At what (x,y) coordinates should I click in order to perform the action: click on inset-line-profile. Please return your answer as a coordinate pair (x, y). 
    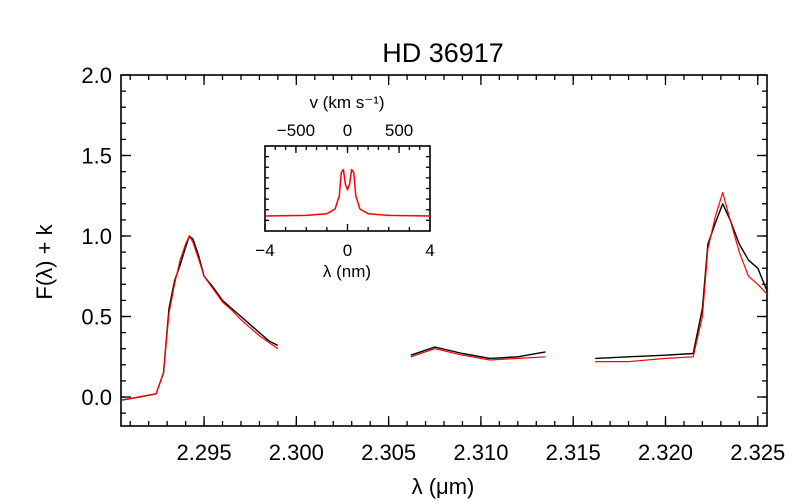
    Looking at the image, I should click on (347, 192).